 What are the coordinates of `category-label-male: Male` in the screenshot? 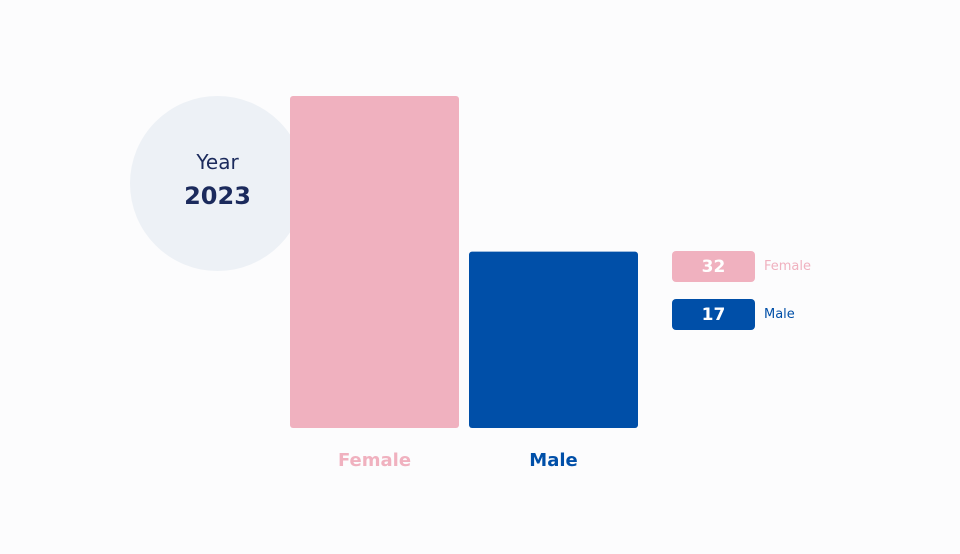 It's located at (553, 460).